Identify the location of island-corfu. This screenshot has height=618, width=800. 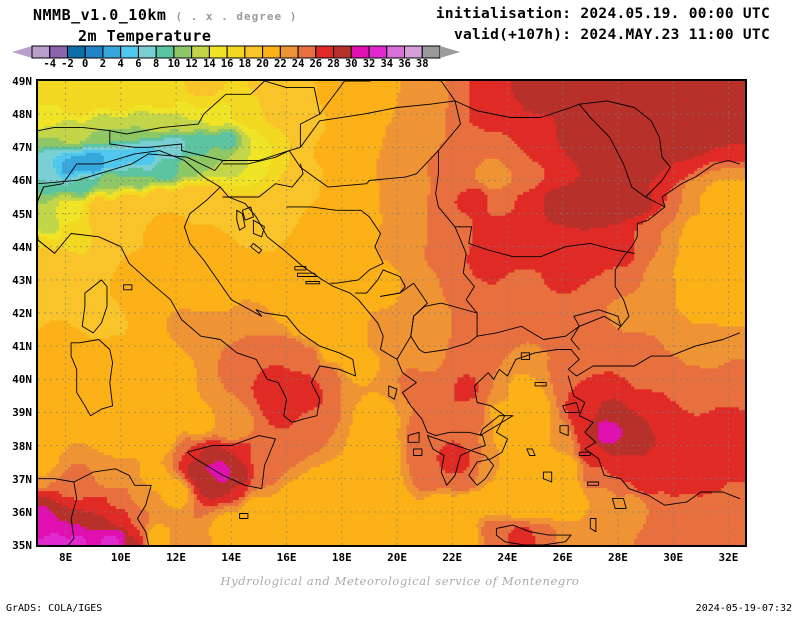
(393, 392).